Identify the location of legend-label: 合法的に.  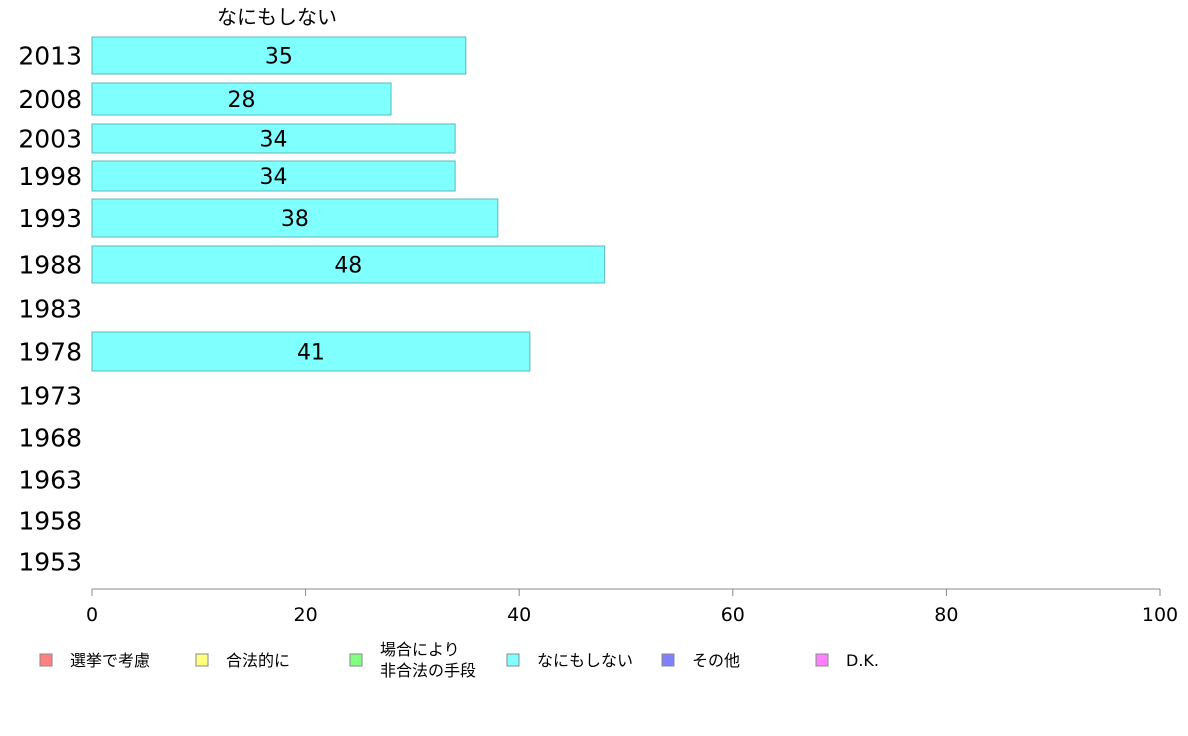
(258, 660).